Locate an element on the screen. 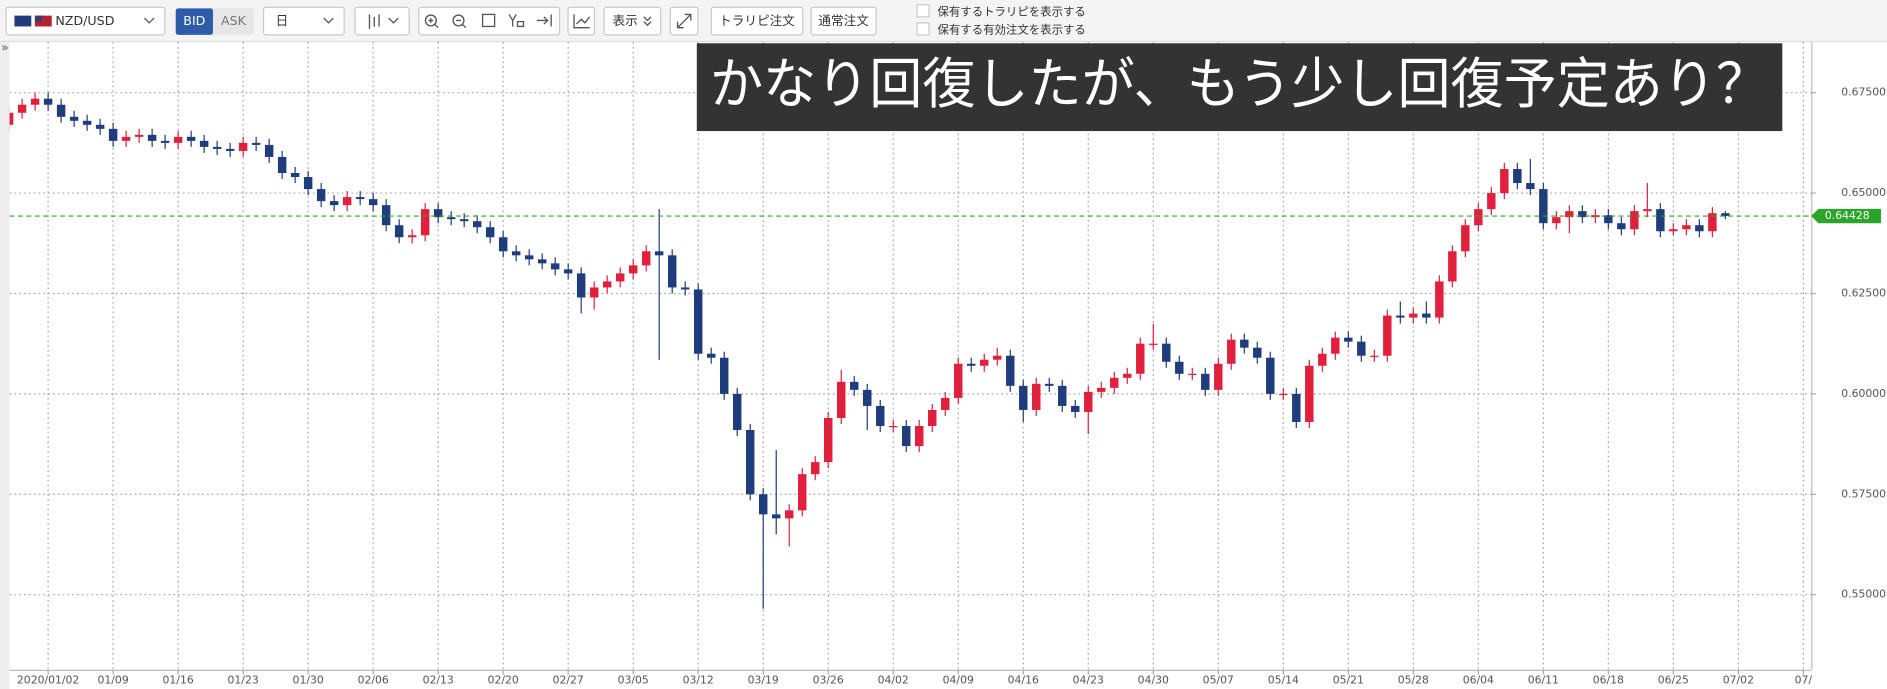  chart-type-select is located at coordinates (382, 21).